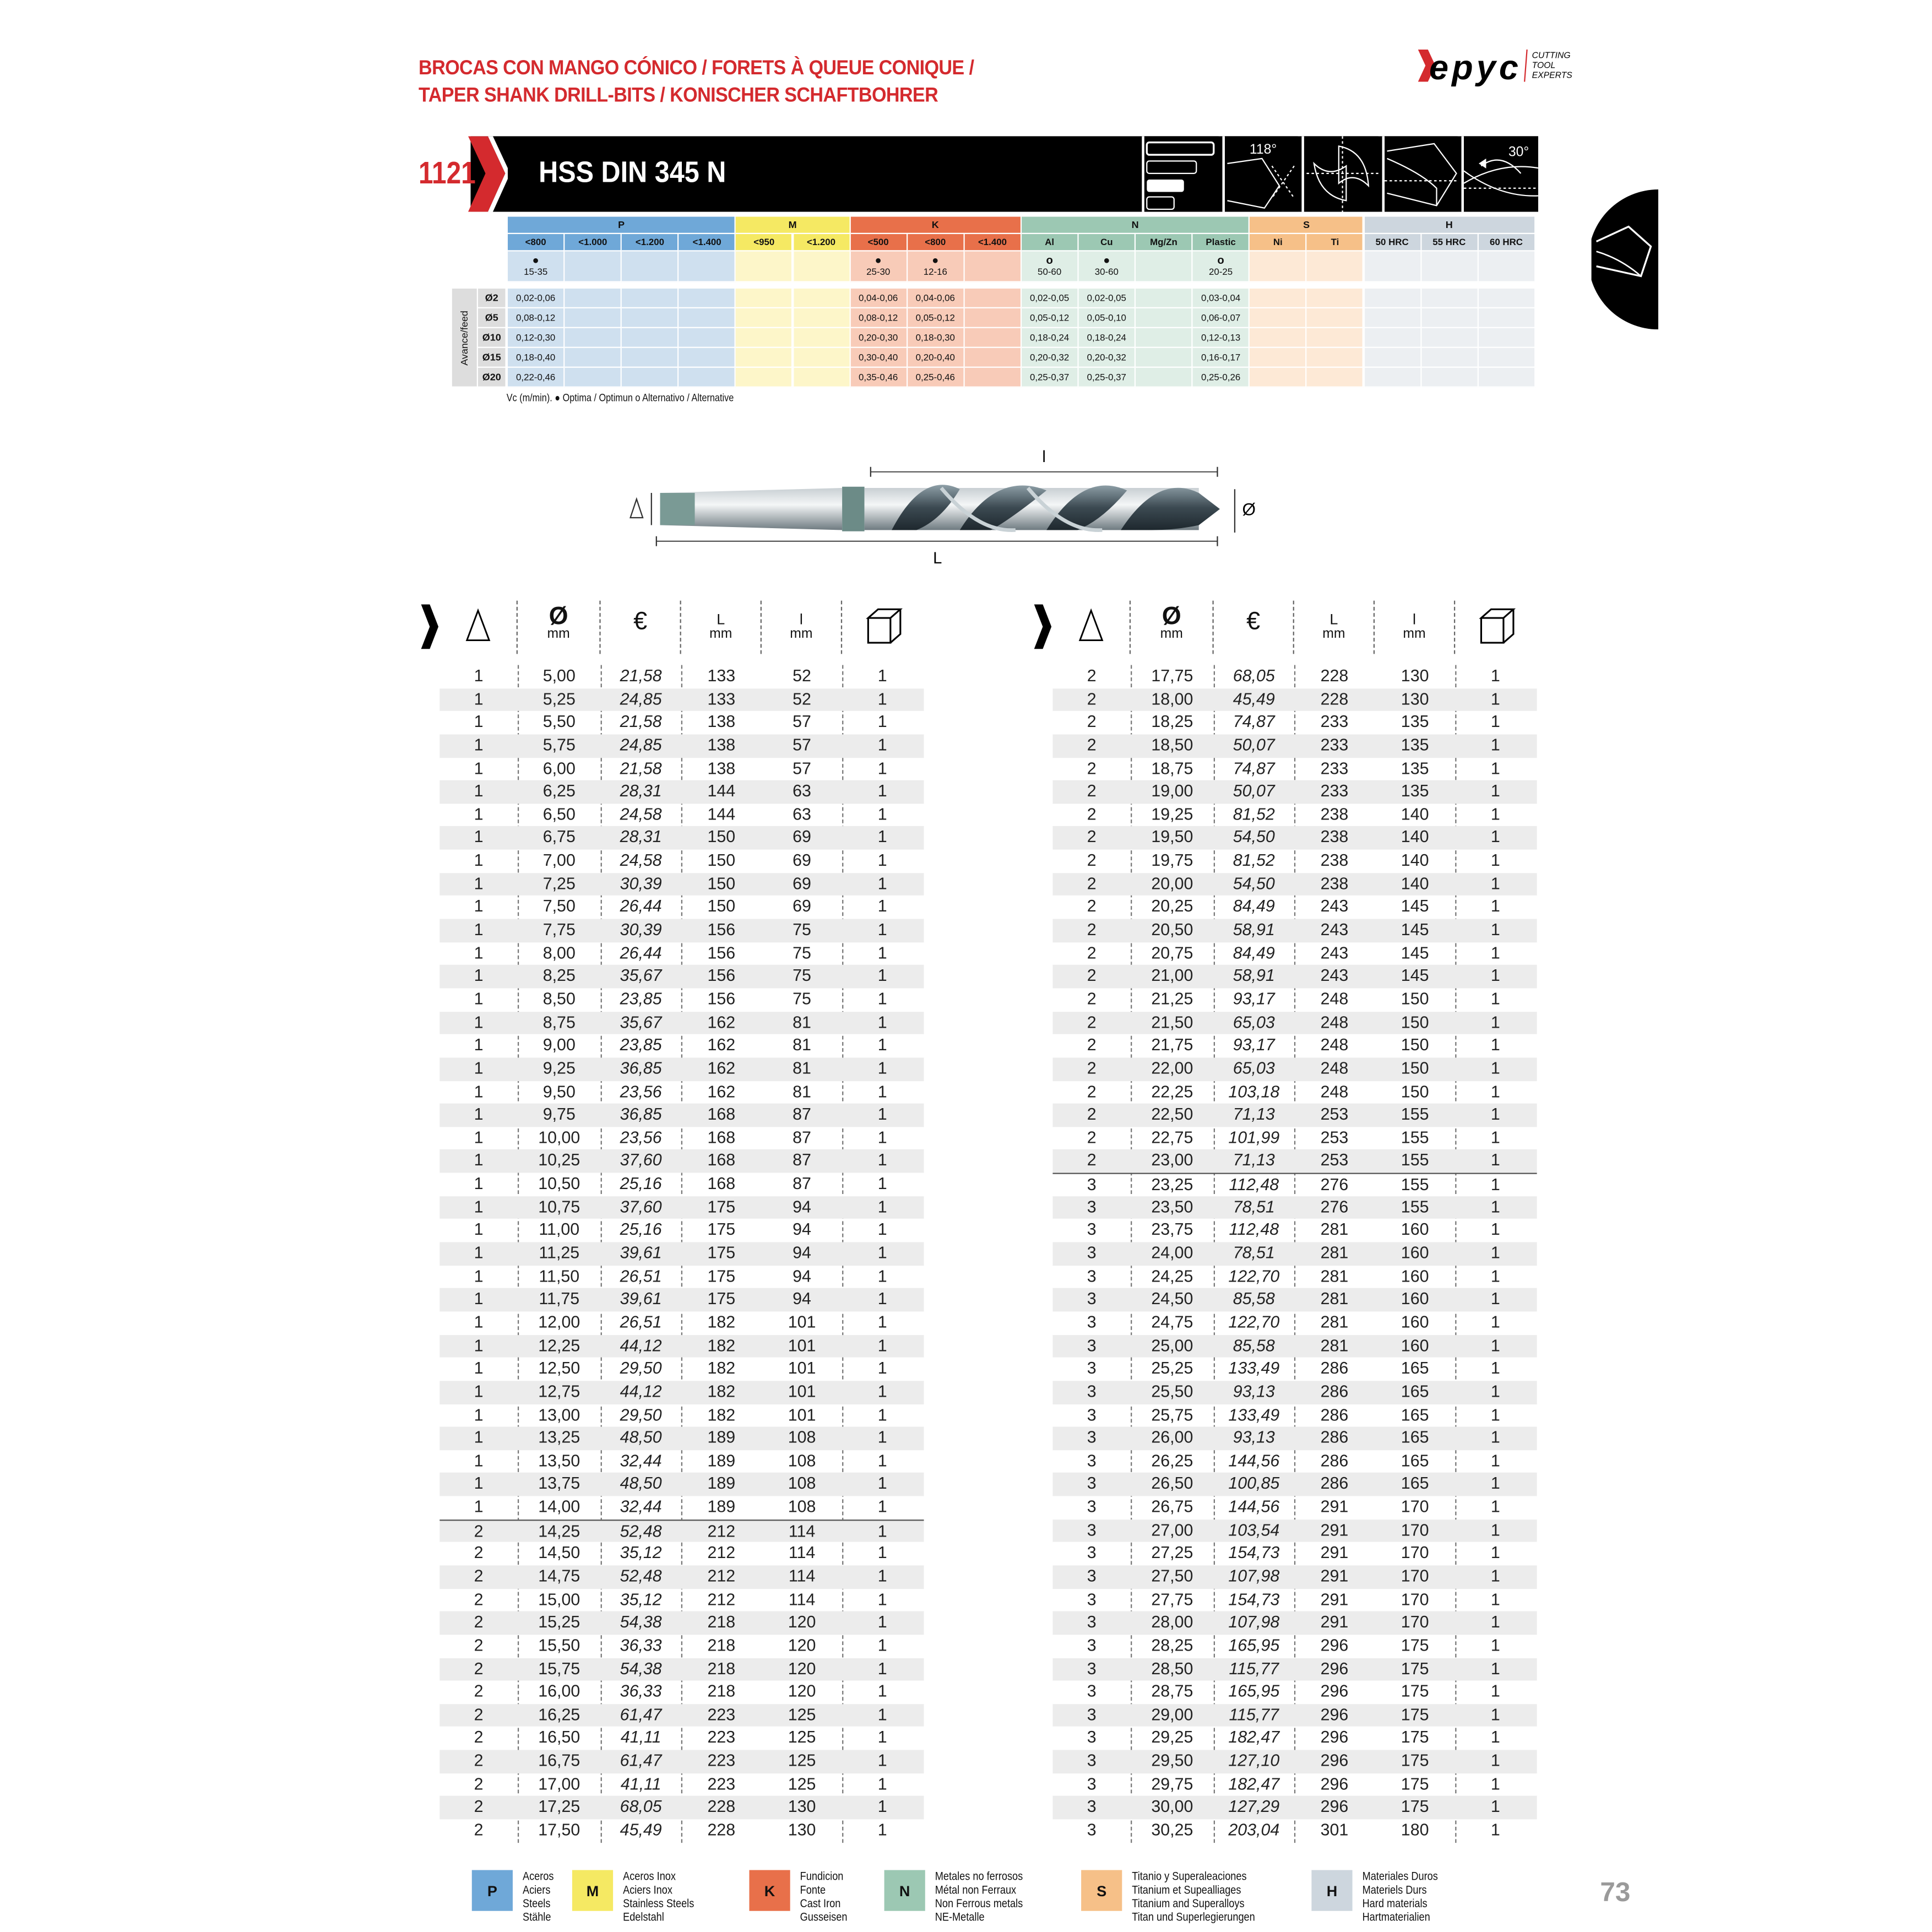  Describe the element at coordinates (681, 1115) in the screenshot. I see `table-row: 1 9,75 36,85 168 87 1` at that location.